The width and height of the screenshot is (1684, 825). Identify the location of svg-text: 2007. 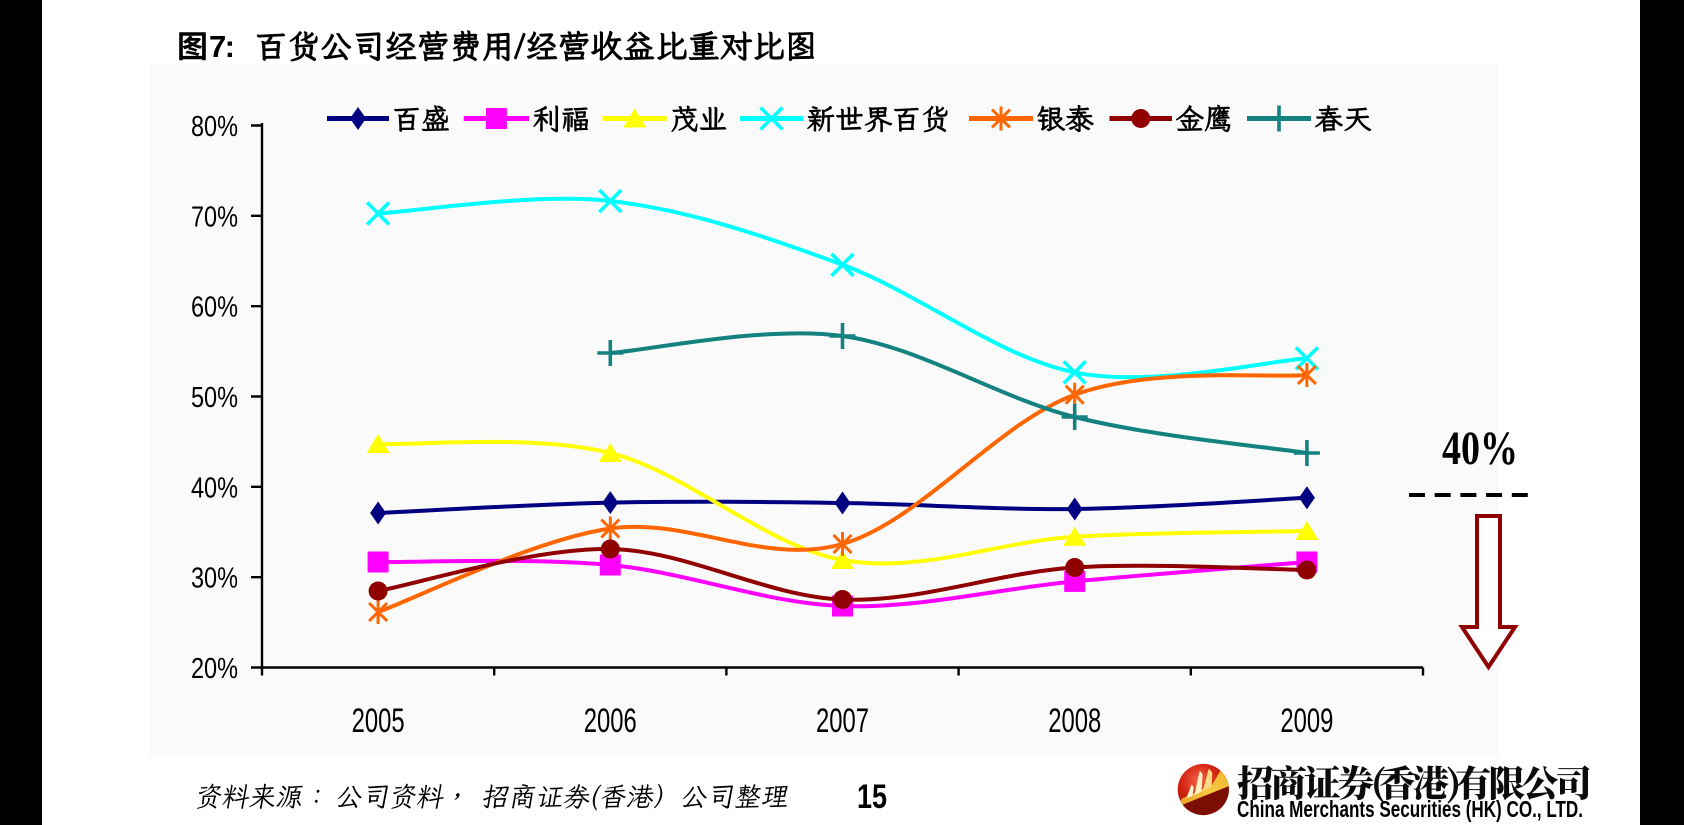
(842, 721).